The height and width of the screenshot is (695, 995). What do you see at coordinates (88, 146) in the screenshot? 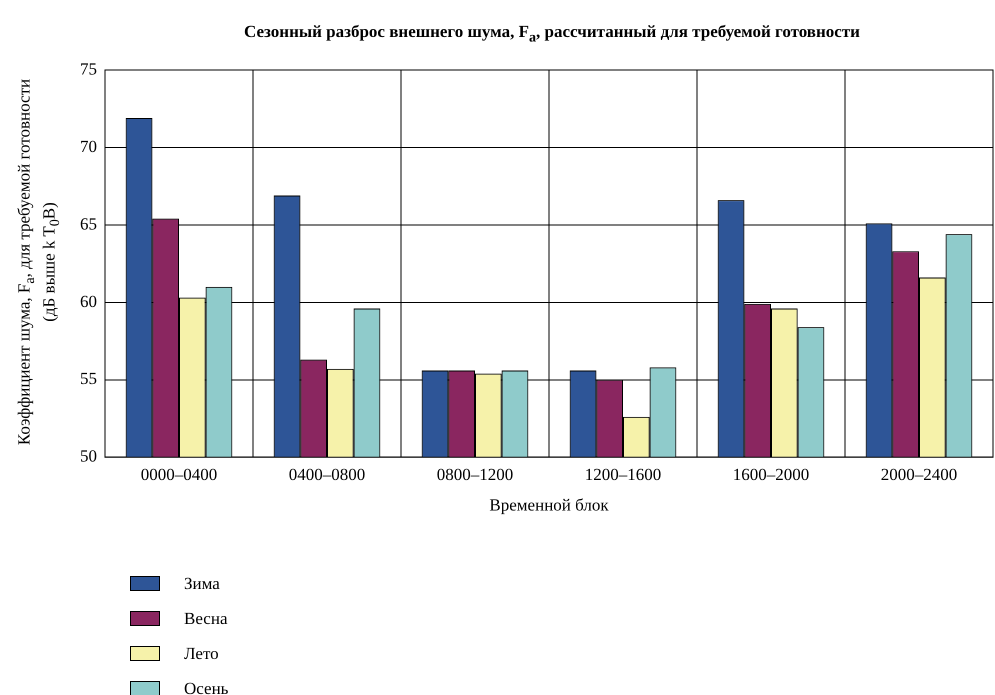
I see `y-tick-label: 70` at bounding box center [88, 146].